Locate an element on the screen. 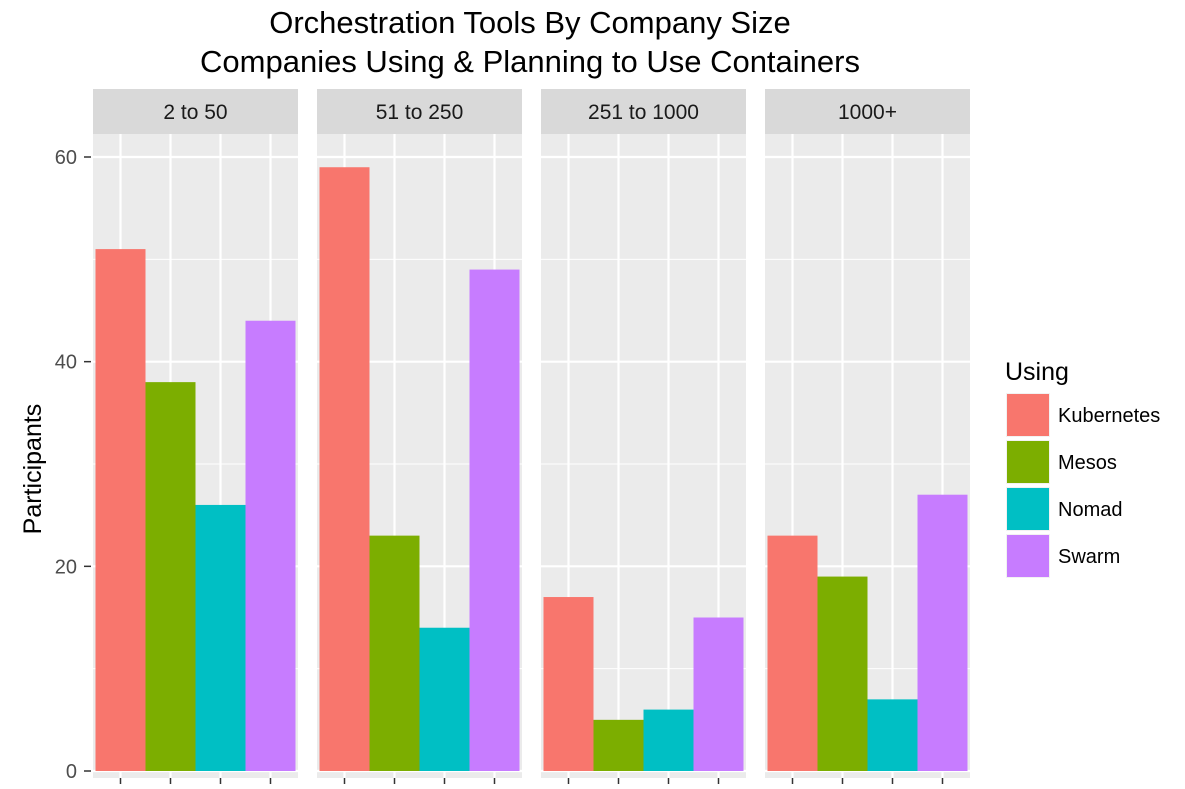  legend-key-kubernetes is located at coordinates (1028, 415).